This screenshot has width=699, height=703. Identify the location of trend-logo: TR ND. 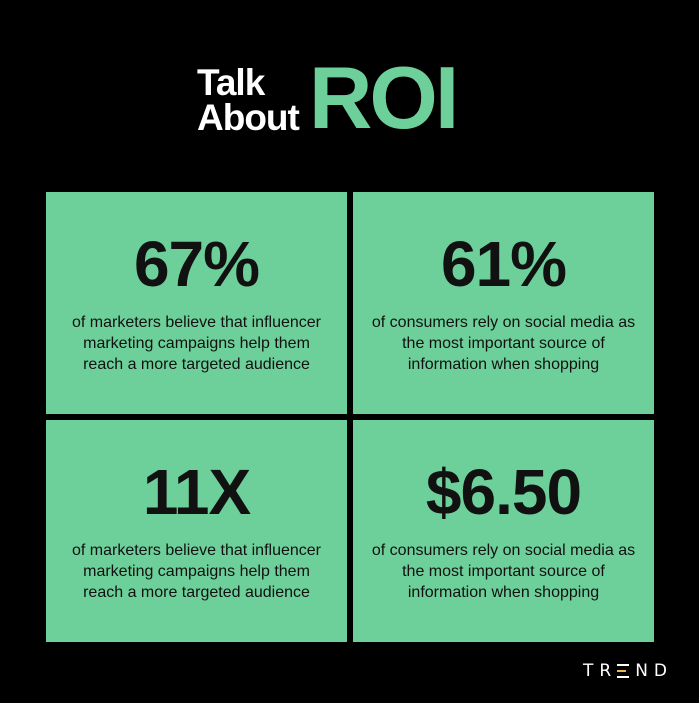
(628, 671).